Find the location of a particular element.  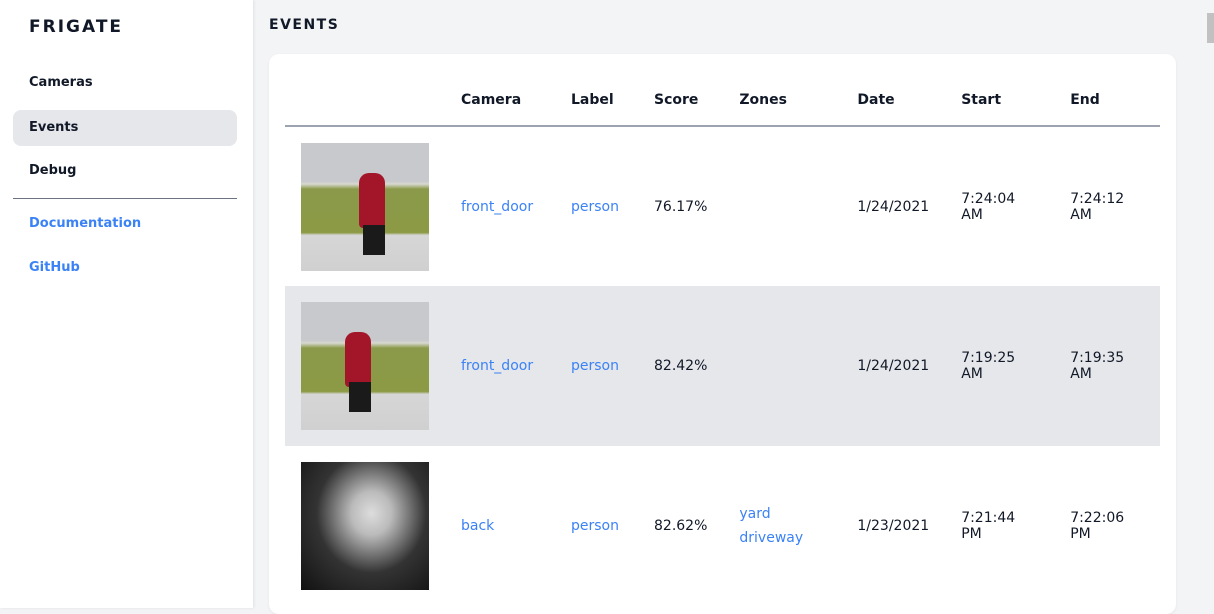

zone-link: yard is located at coordinates (755, 514).